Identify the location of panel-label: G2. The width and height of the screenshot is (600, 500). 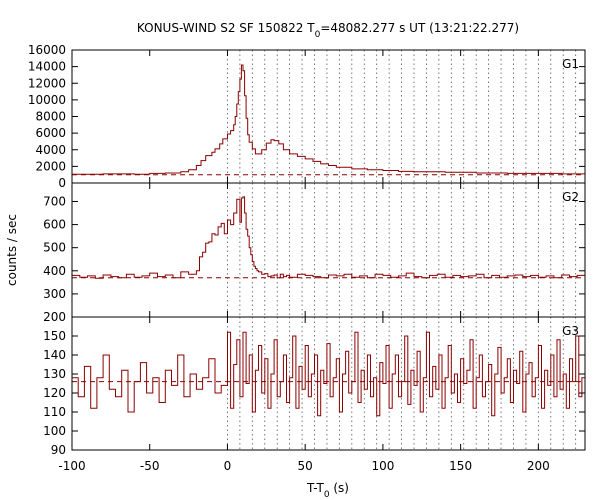
(570, 197).